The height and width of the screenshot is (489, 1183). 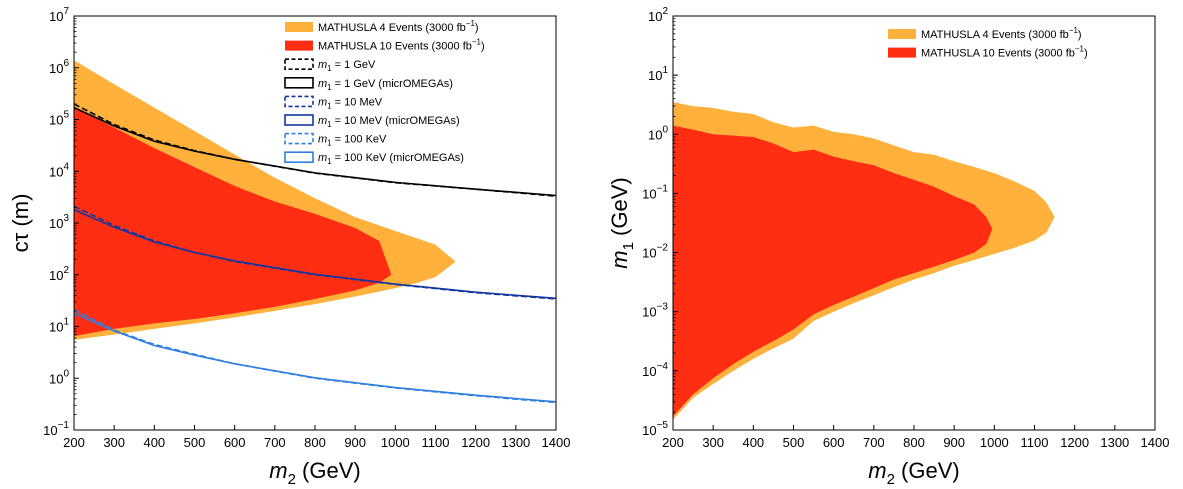 What do you see at coordinates (655, 252) in the screenshot?
I see `y-tick-label: 10⁻²` at bounding box center [655, 252].